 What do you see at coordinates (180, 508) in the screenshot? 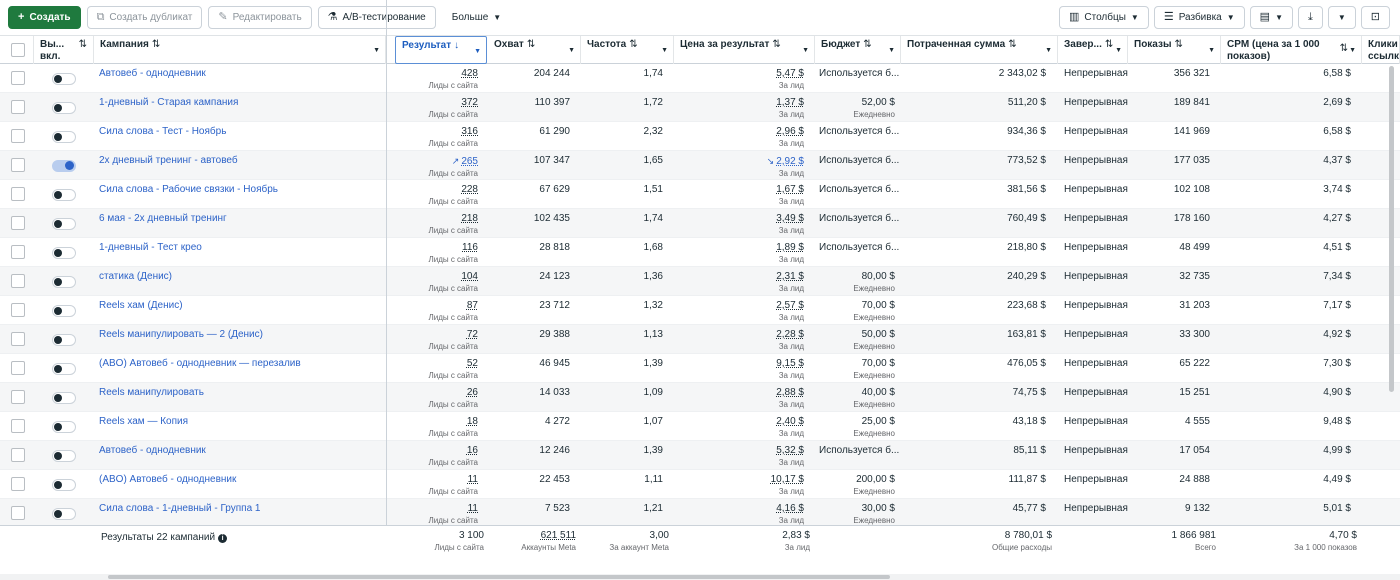
I see `campaign-name-link: Сила слова - 1-дневный - Группа 1` at bounding box center [180, 508].